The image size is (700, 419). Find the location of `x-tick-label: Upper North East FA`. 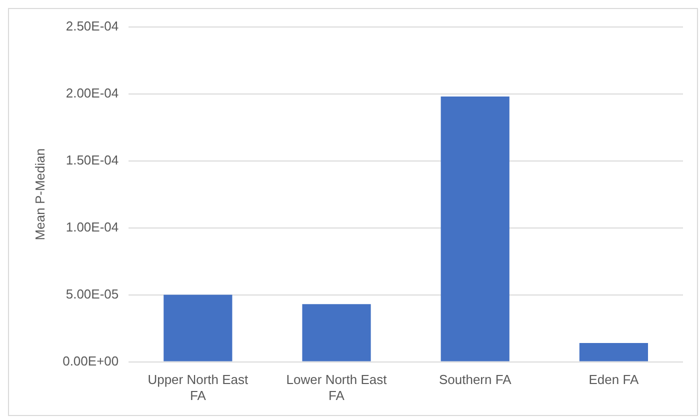

x-tick-label: Upper North East FA is located at coordinates (198, 387).